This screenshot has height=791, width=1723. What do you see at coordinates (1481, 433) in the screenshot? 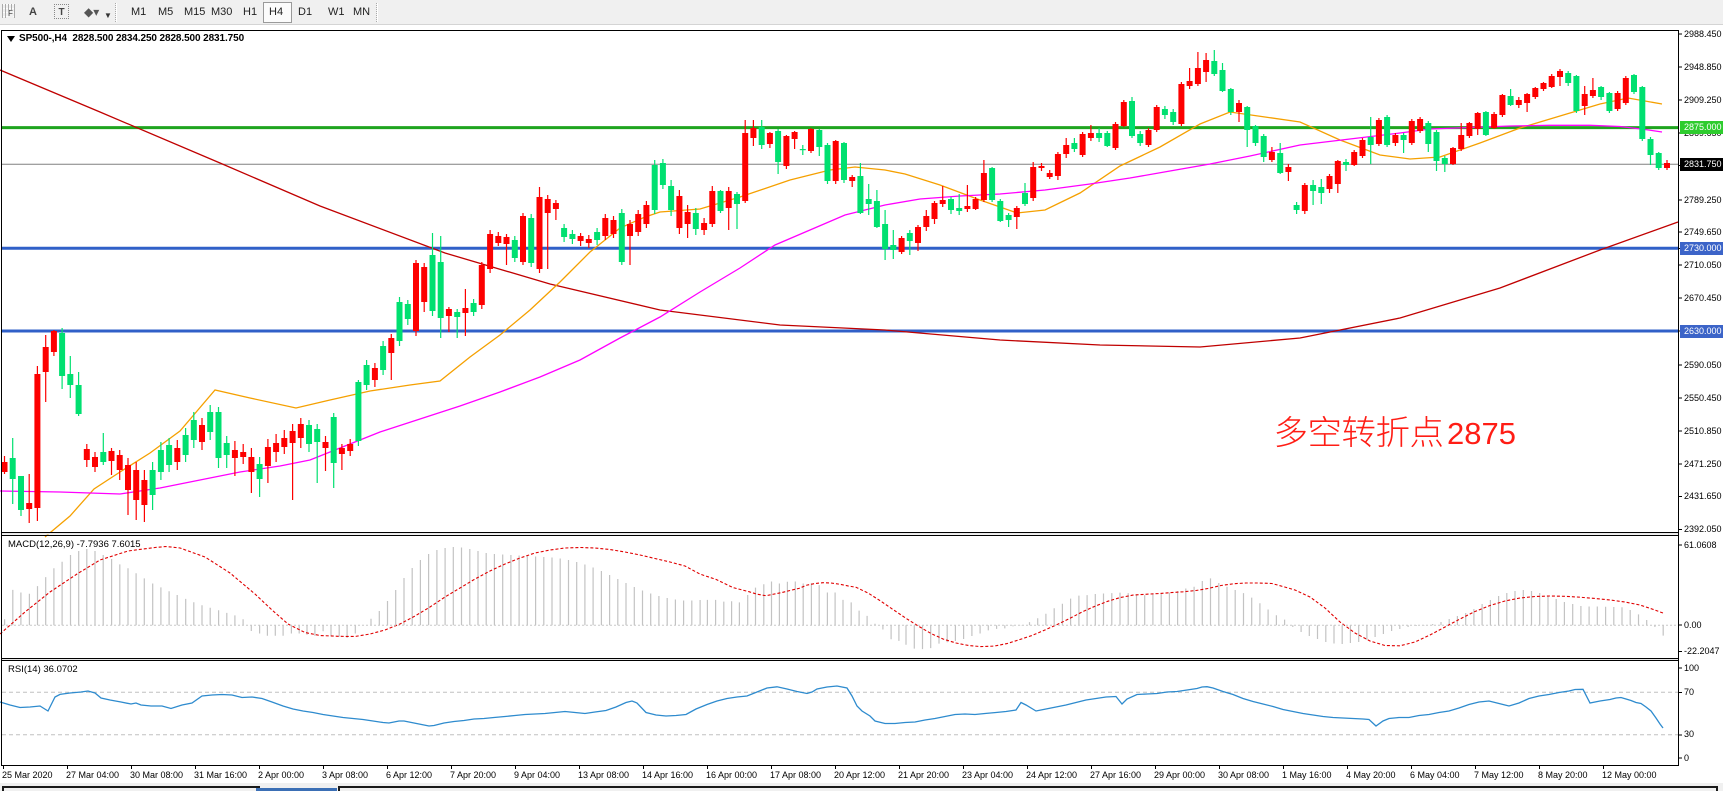
I see `svg-text: 2875` at bounding box center [1481, 433].